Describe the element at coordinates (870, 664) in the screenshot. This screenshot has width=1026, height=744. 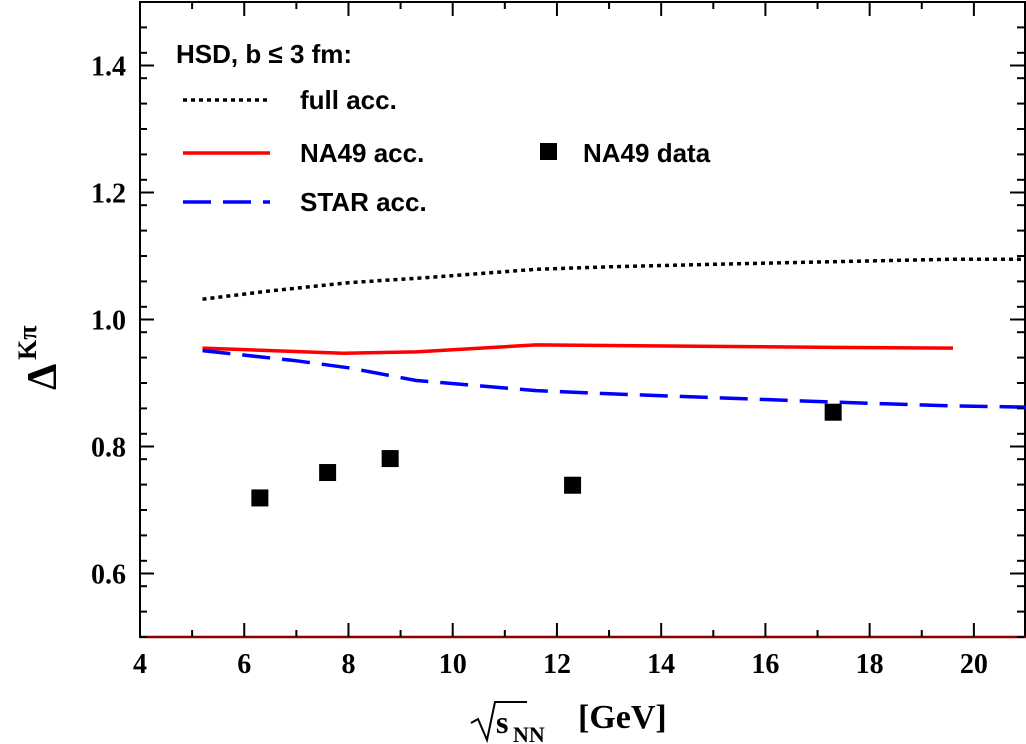
I see `x-tick-label: 18` at that location.